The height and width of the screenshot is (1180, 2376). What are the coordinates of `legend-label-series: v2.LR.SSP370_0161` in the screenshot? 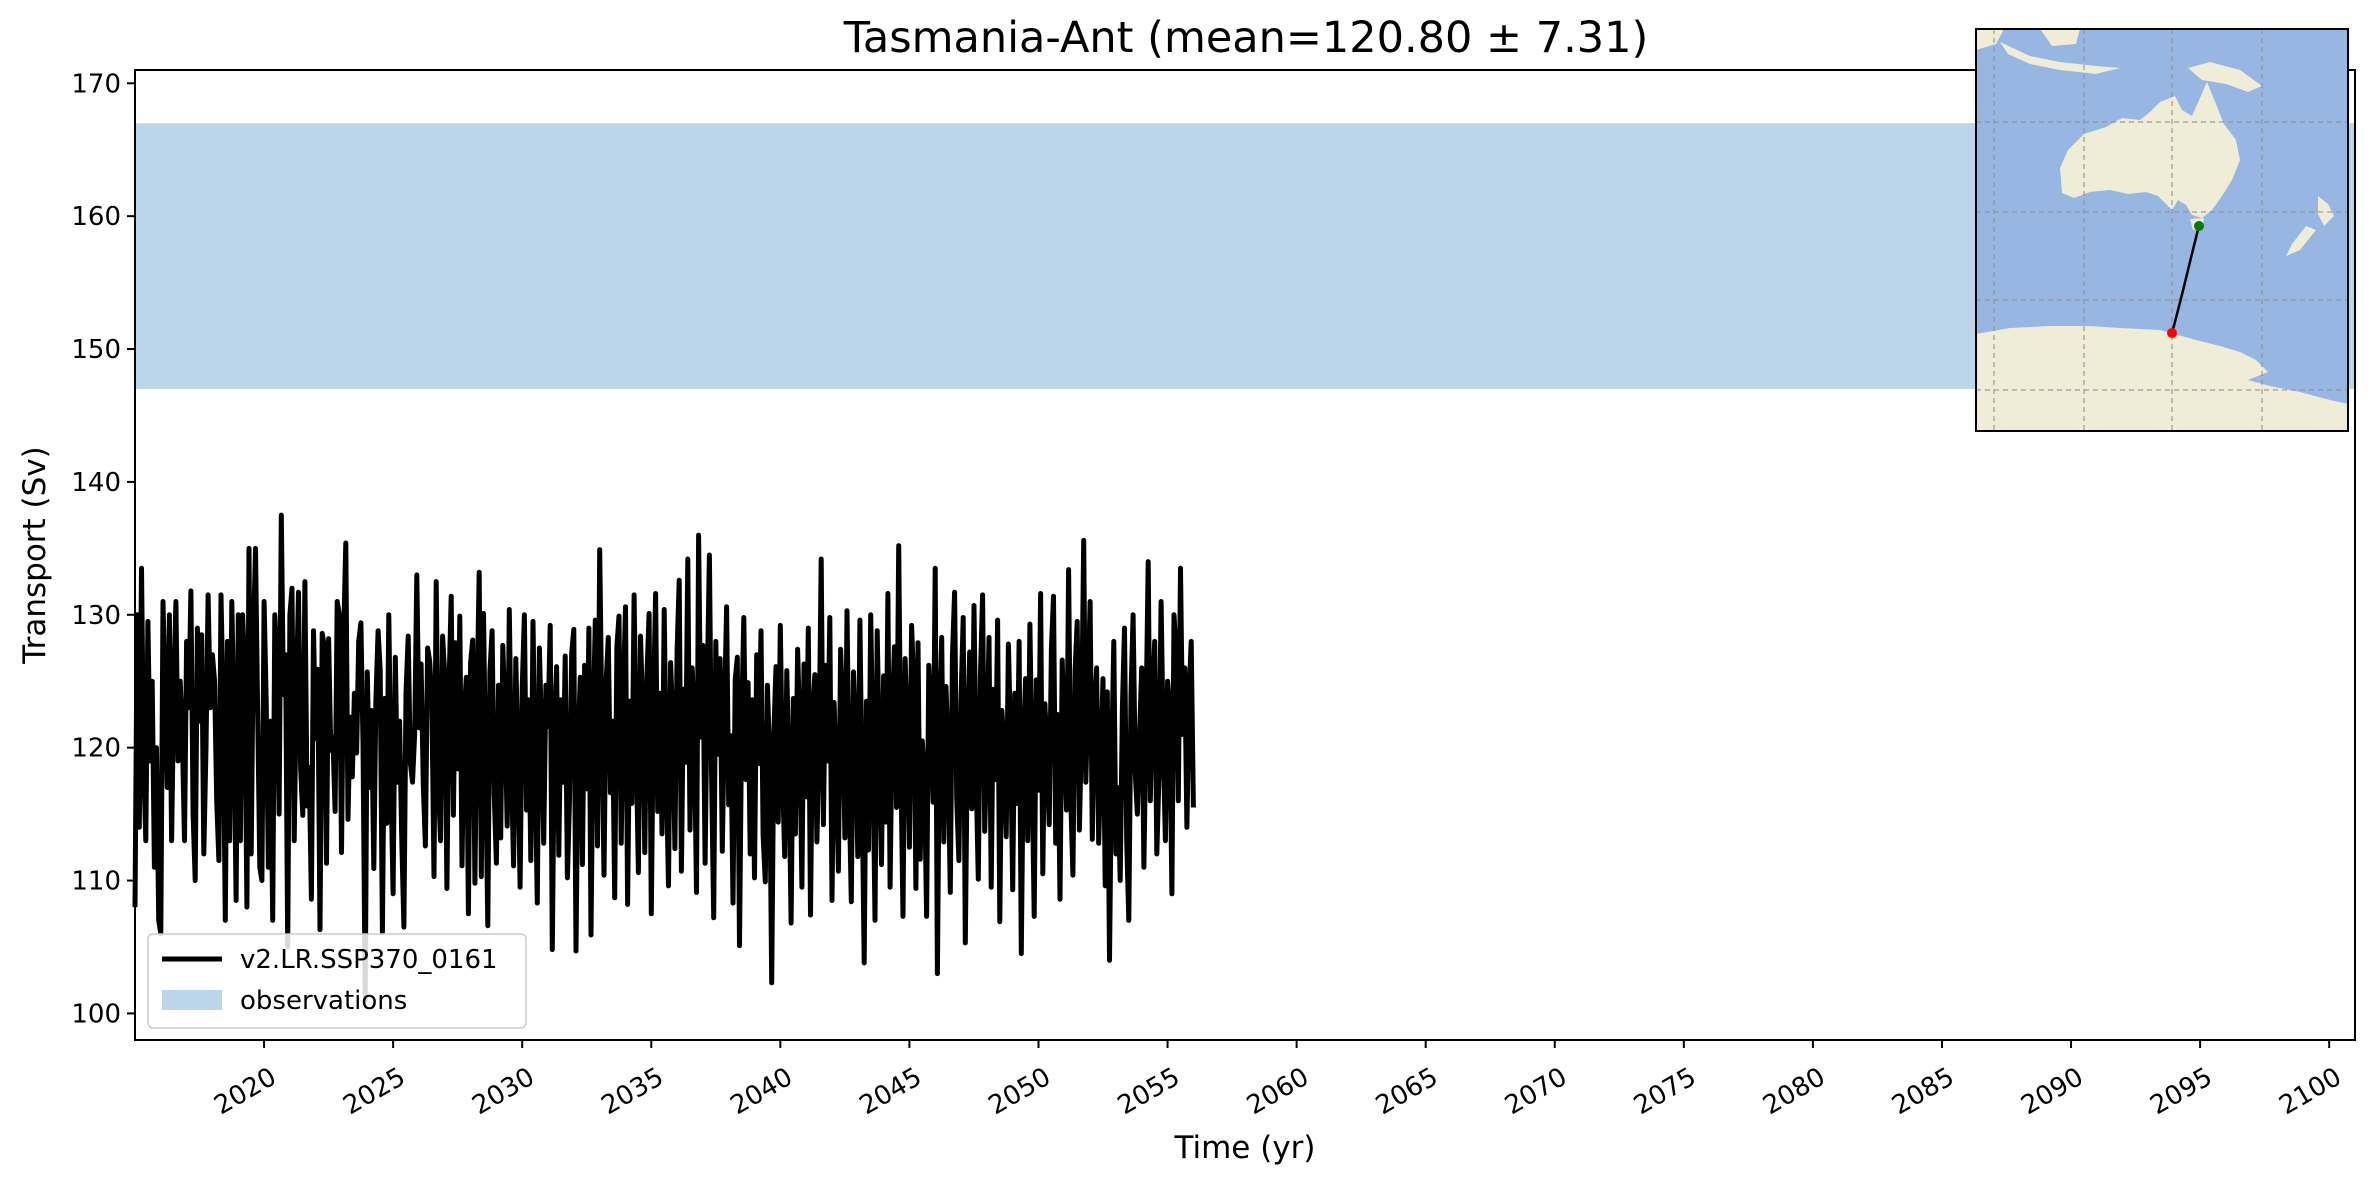 It's located at (369, 960).